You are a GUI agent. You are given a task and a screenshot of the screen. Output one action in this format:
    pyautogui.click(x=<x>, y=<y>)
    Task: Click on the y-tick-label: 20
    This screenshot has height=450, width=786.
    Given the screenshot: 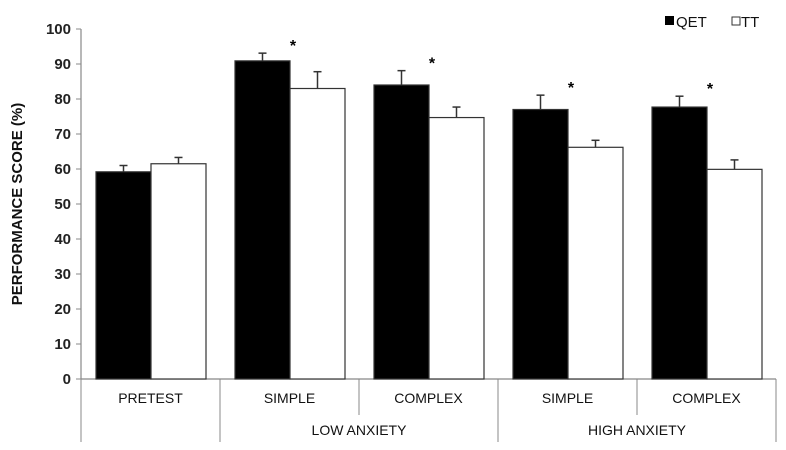 What is the action you would take?
    pyautogui.click(x=62, y=309)
    